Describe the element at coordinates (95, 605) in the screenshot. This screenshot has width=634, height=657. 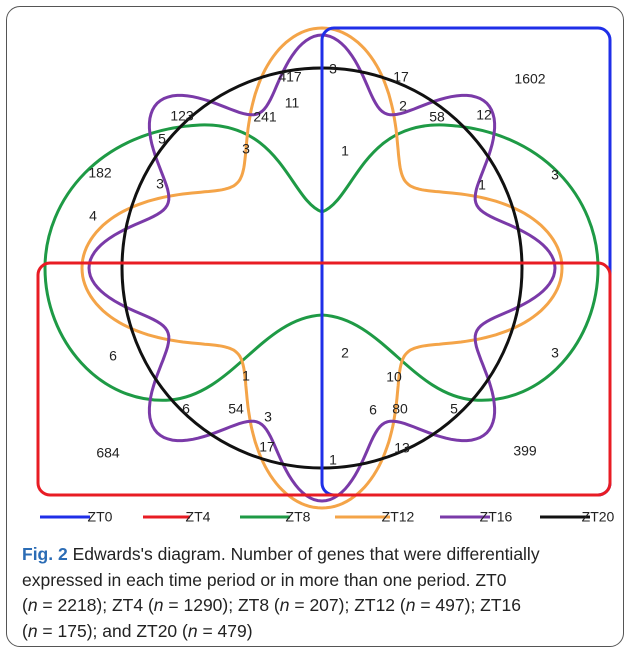
I see `caption-text: = 2218); ZT4 (` at that location.